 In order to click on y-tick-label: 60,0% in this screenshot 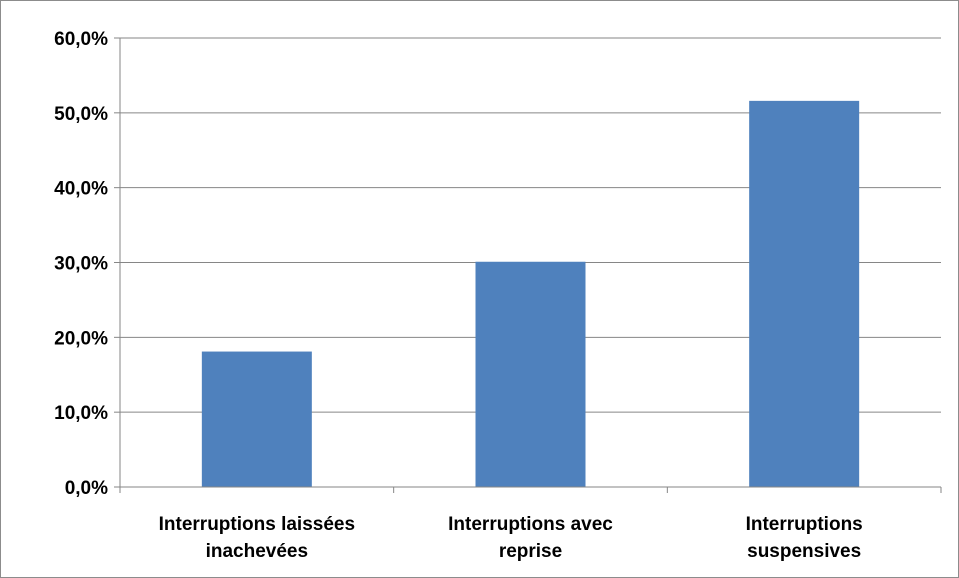, I will do `click(81, 39)`.